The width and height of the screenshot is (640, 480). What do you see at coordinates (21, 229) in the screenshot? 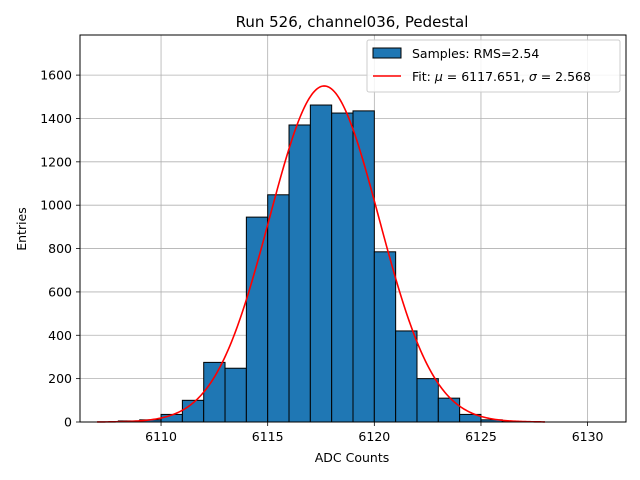
I see `y-axis-label: Entries` at bounding box center [21, 229].